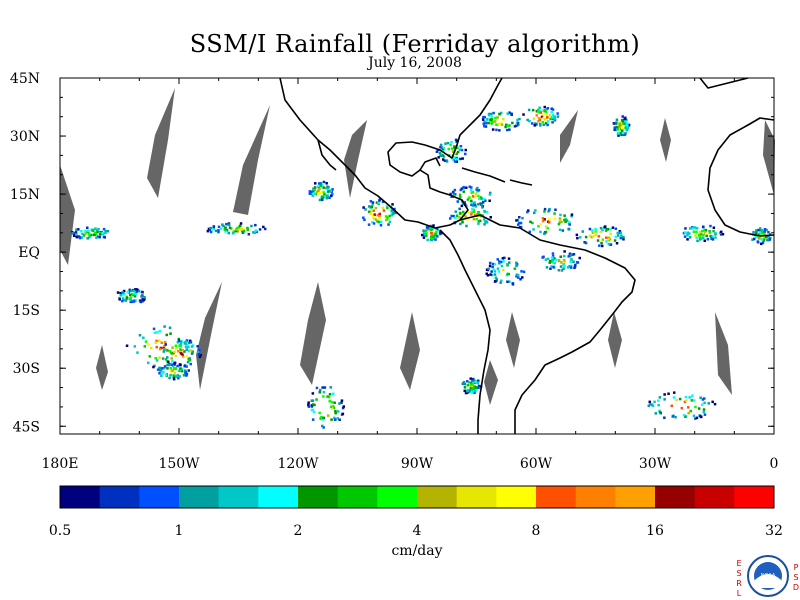 The height and width of the screenshot is (600, 800). What do you see at coordinates (410, 351) in the screenshot?
I see `swath` at bounding box center [410, 351].